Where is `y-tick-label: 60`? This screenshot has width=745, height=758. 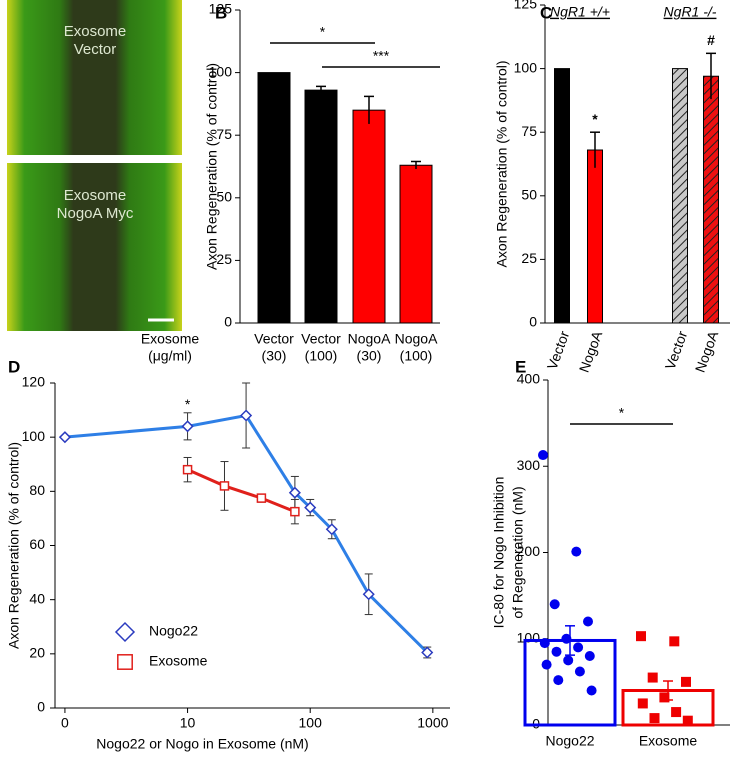 y-tick-label: 60 is located at coordinates (37, 544).